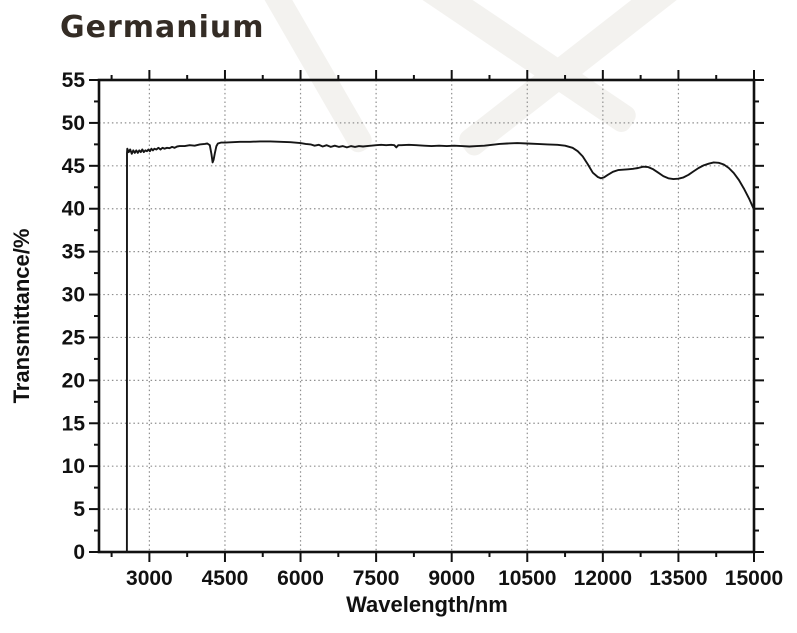 The height and width of the screenshot is (633, 797). I want to click on svg-text: 50, so click(73, 123).